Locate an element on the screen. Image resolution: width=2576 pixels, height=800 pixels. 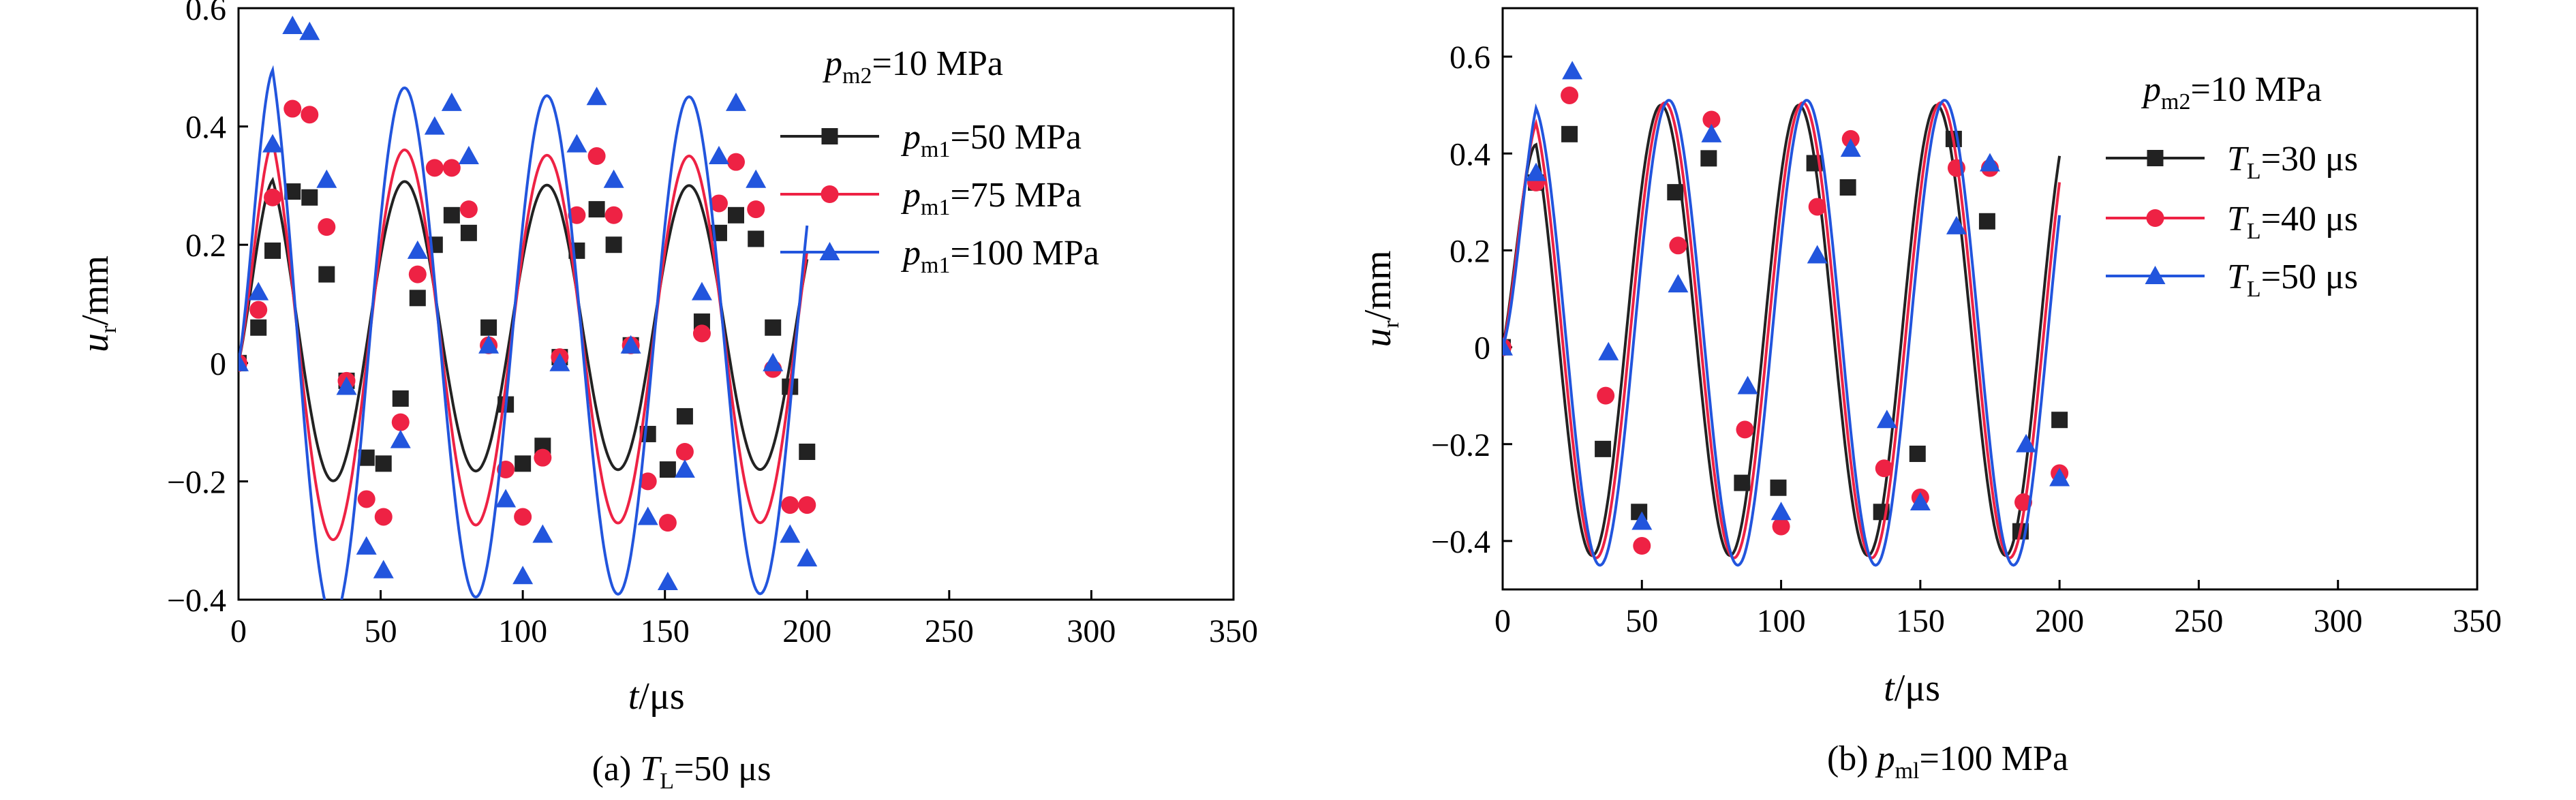
x-tick-label: 50 is located at coordinates (381, 631).